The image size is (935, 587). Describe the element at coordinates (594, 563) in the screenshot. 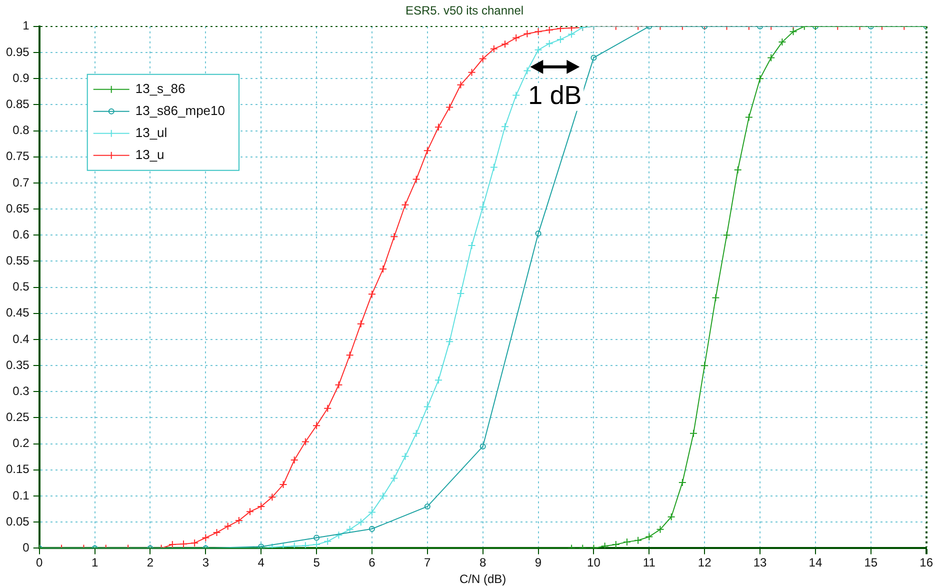

I see `x-tick-label: 10` at that location.